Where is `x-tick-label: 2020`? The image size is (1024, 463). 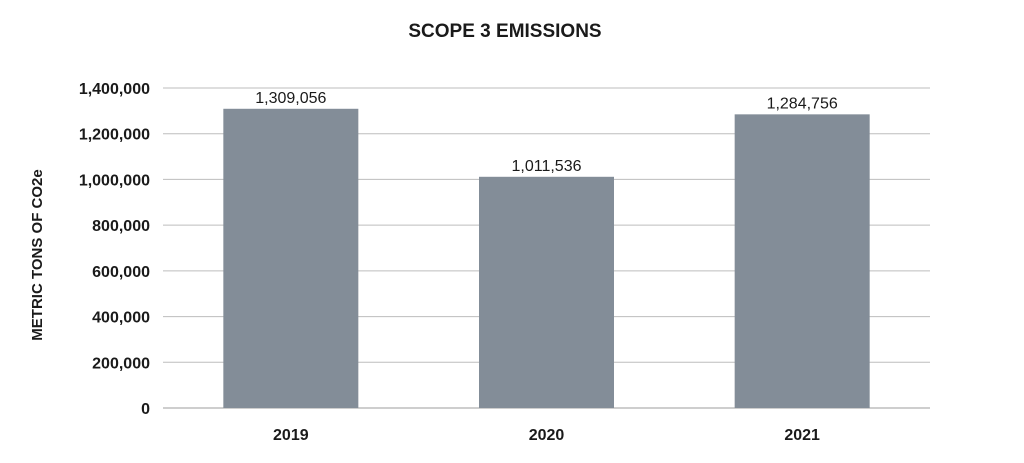 x-tick-label: 2020 is located at coordinates (547, 435).